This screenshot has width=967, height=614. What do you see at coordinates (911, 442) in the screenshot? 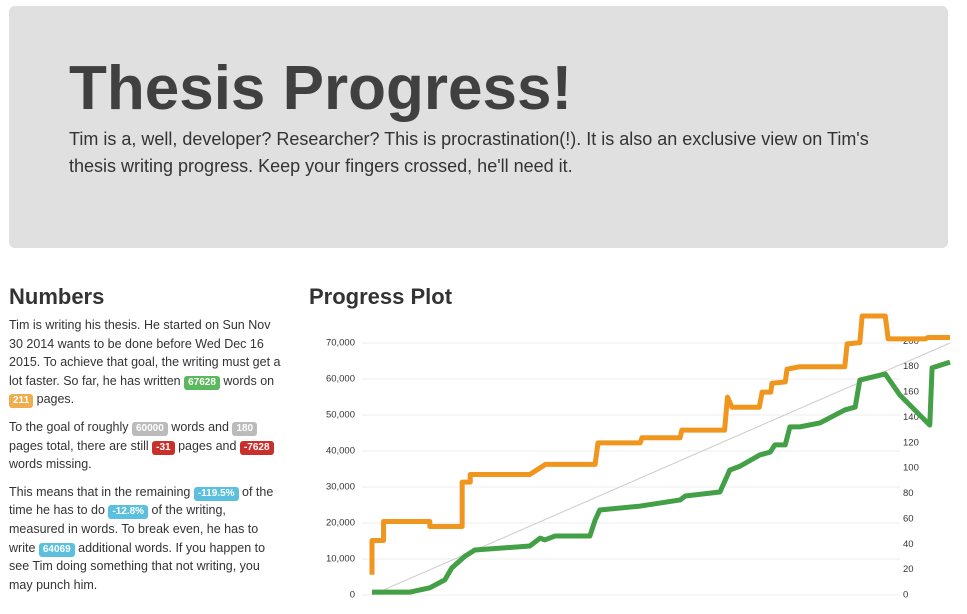
I see `y2-tick-label: 120` at bounding box center [911, 442].